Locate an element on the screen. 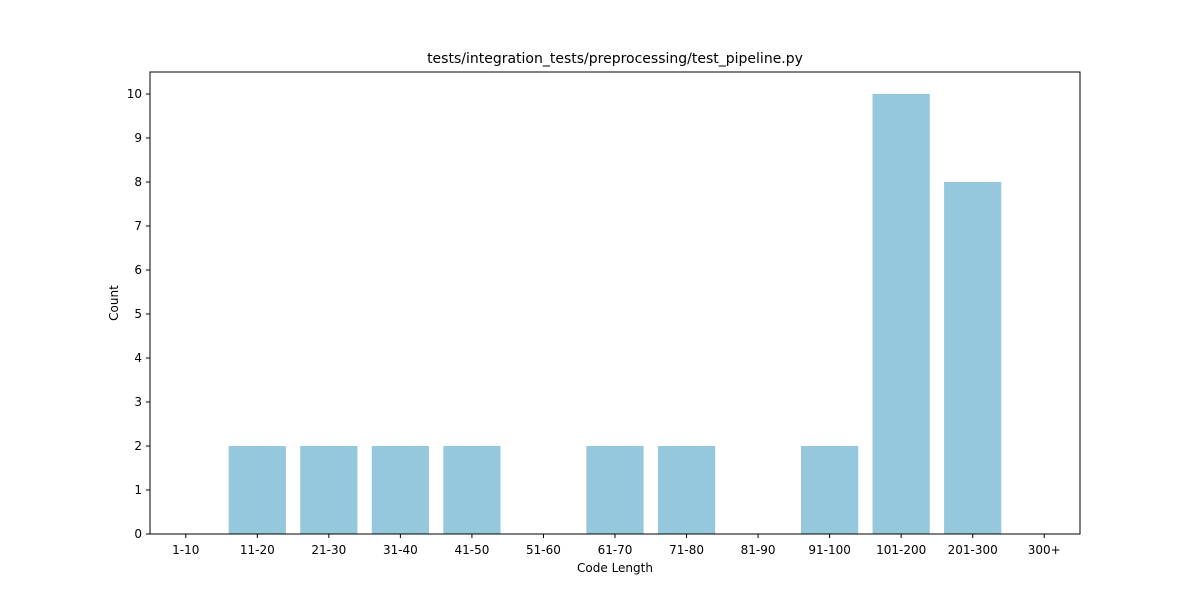 The height and width of the screenshot is (600, 1200). y-tick-label: 7 is located at coordinates (138, 226).